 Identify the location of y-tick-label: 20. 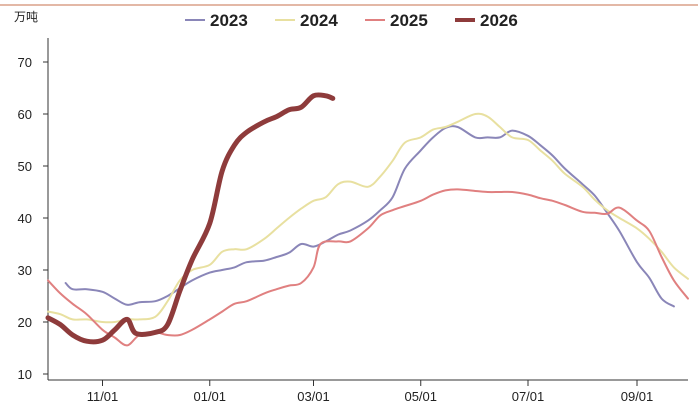
(25, 322).